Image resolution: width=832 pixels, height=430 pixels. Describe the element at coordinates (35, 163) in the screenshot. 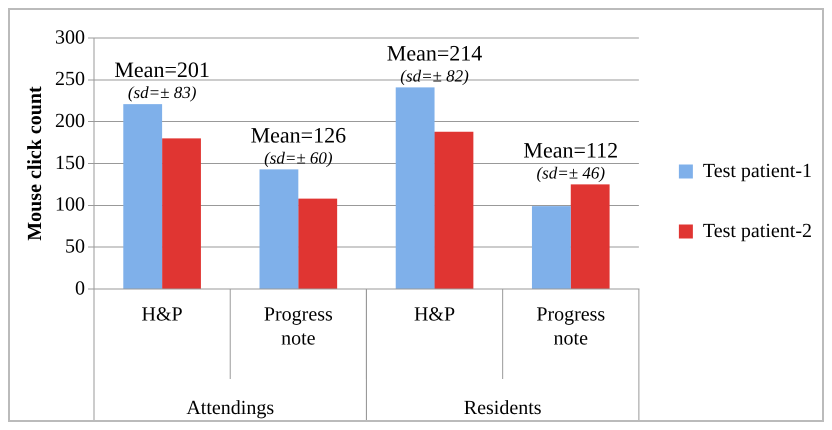

I see `y-axis-title: Mouse click count` at that location.